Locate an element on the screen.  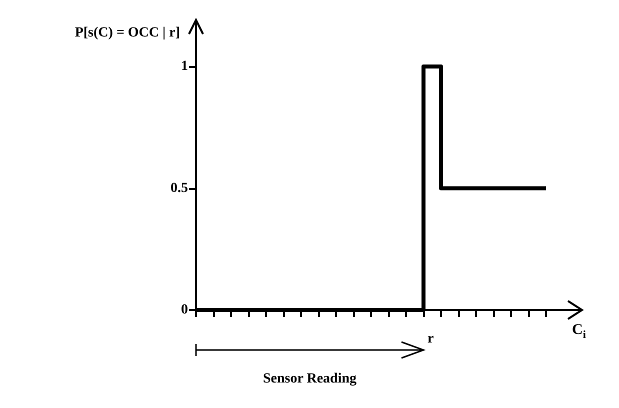
y-tick-label: 0.5 is located at coordinates (179, 188).